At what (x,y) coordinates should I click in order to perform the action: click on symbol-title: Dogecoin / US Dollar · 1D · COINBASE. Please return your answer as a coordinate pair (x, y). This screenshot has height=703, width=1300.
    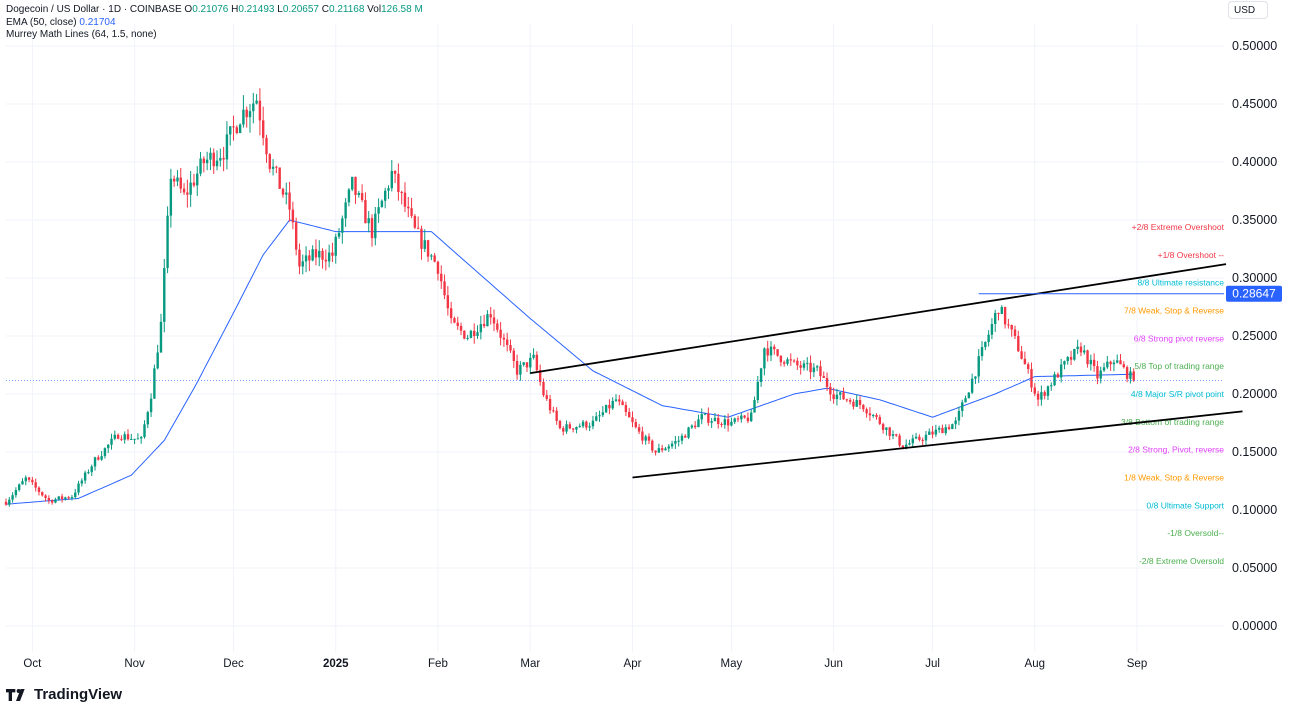
    Looking at the image, I should click on (94, 9).